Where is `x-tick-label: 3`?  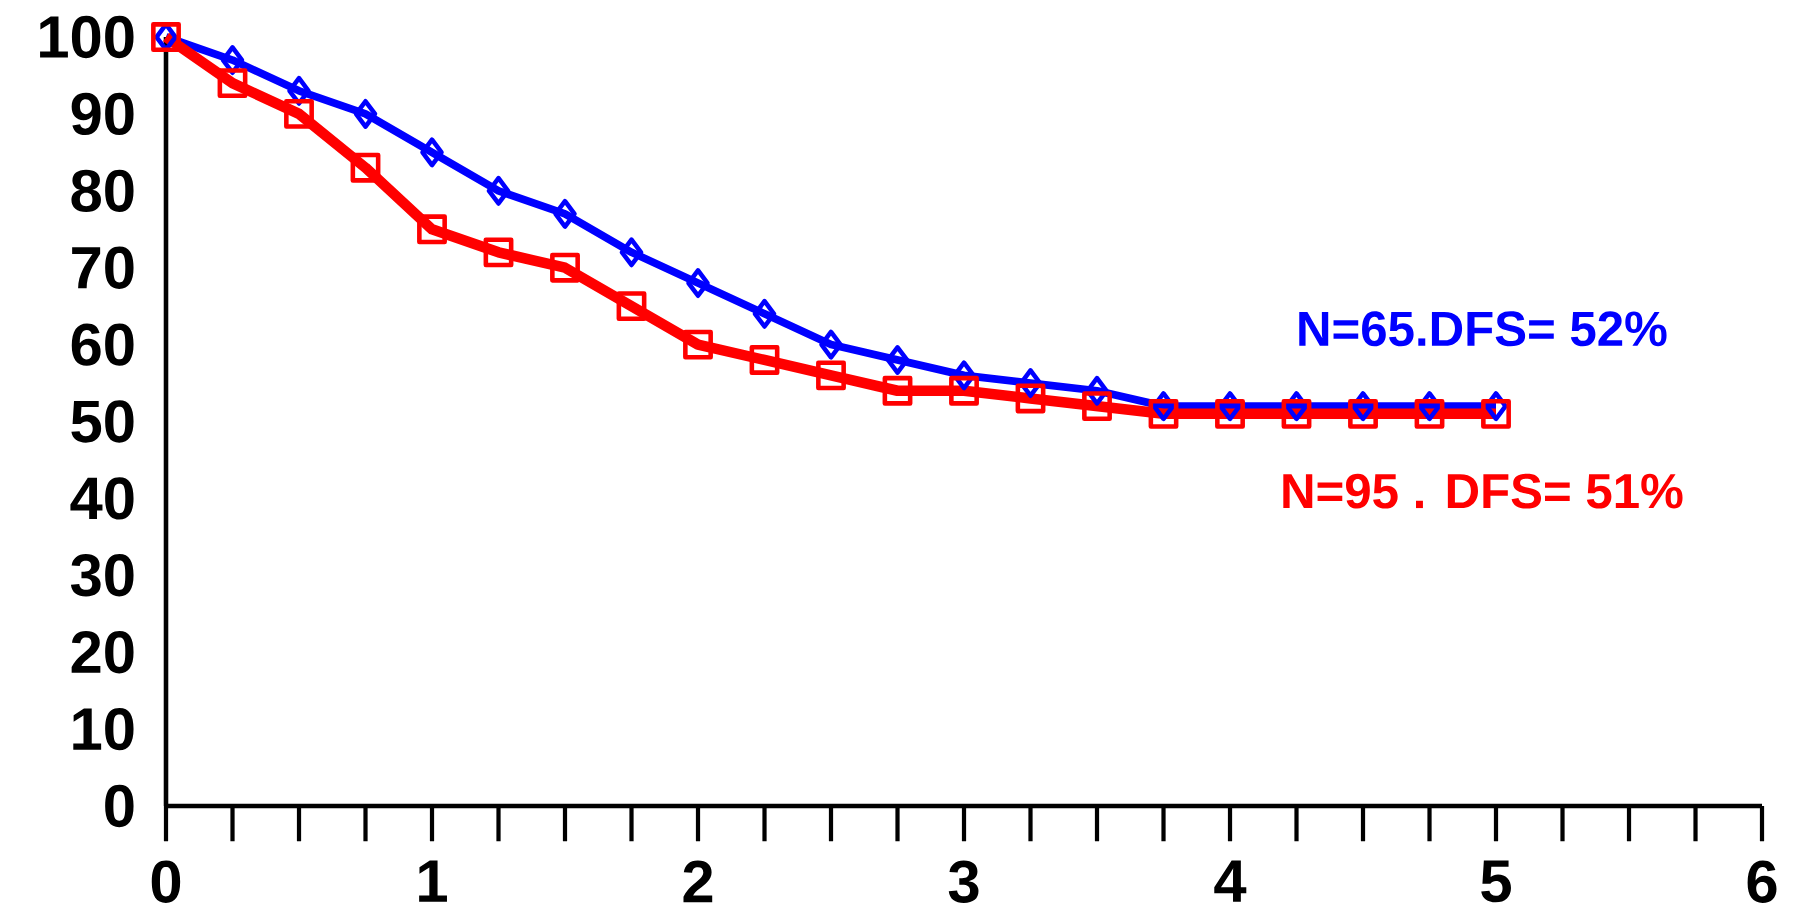 x-tick-label: 3 is located at coordinates (963, 881).